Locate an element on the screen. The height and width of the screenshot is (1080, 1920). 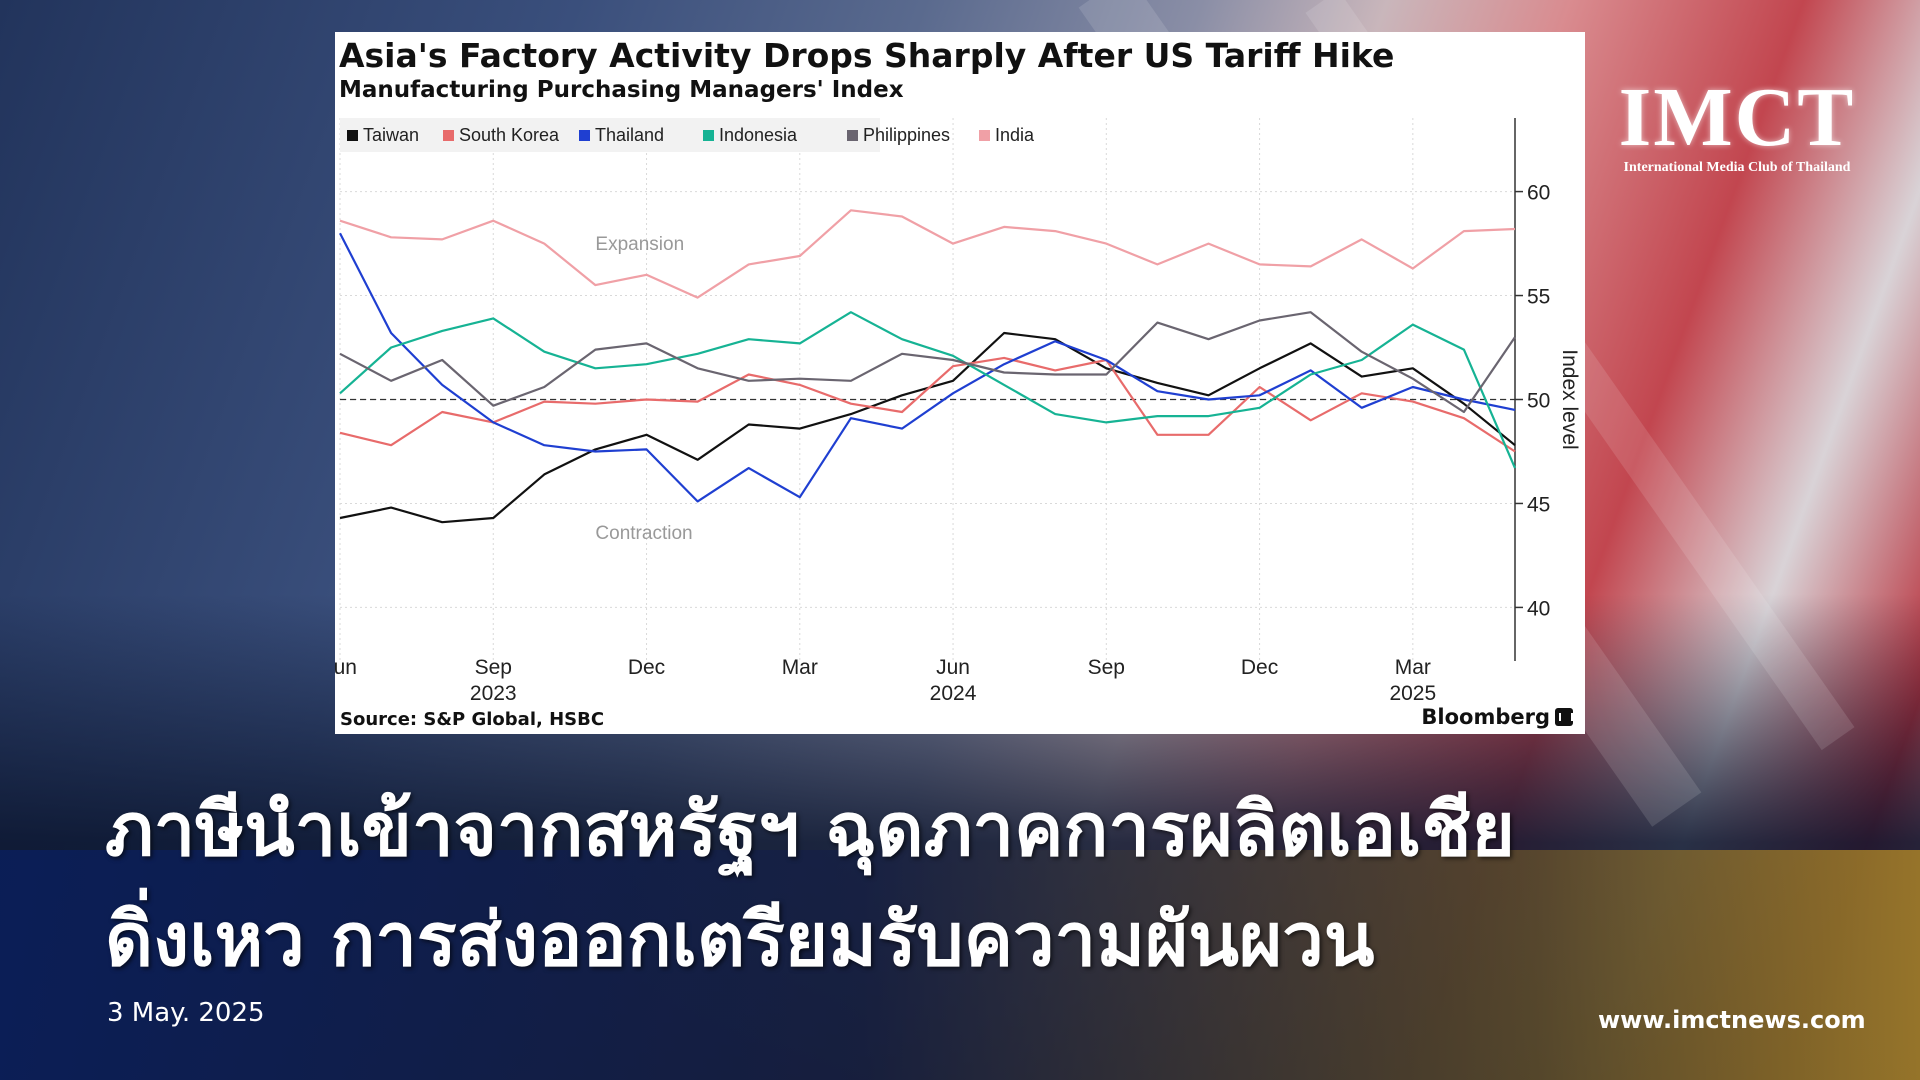
series-line-taiwan is located at coordinates (927, 427).